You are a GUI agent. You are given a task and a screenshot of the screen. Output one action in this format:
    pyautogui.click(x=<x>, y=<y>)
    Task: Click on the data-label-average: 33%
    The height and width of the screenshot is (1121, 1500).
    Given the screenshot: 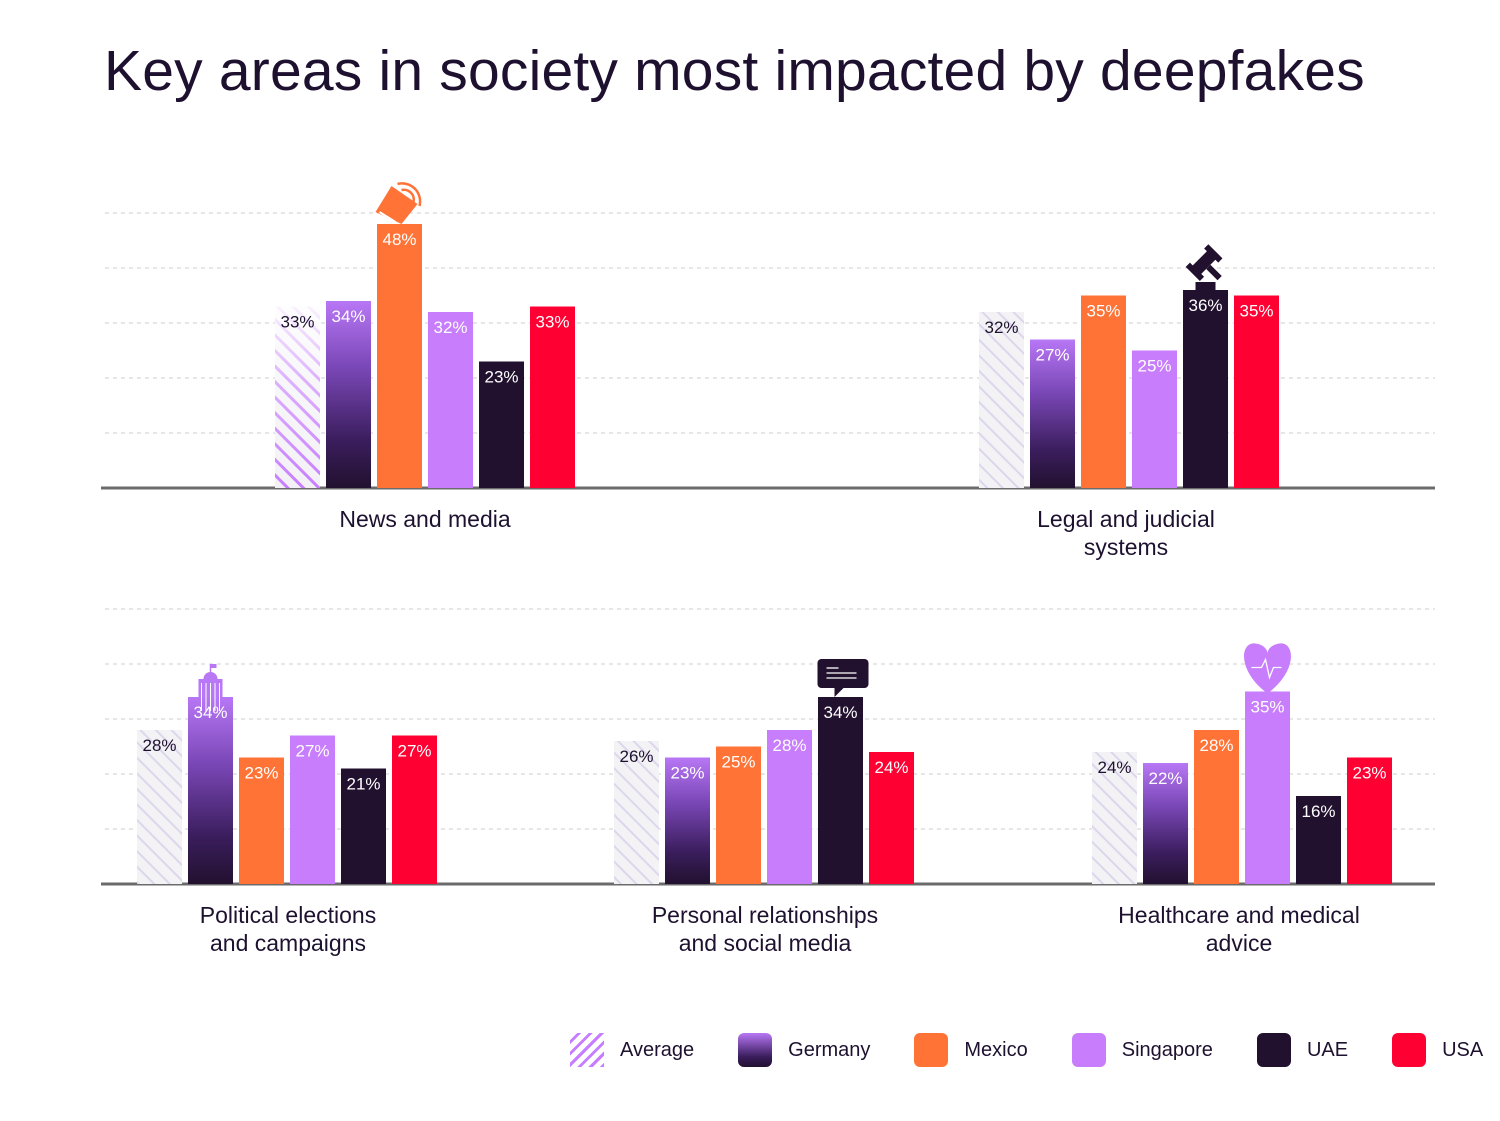 What is the action you would take?
    pyautogui.click(x=297, y=322)
    